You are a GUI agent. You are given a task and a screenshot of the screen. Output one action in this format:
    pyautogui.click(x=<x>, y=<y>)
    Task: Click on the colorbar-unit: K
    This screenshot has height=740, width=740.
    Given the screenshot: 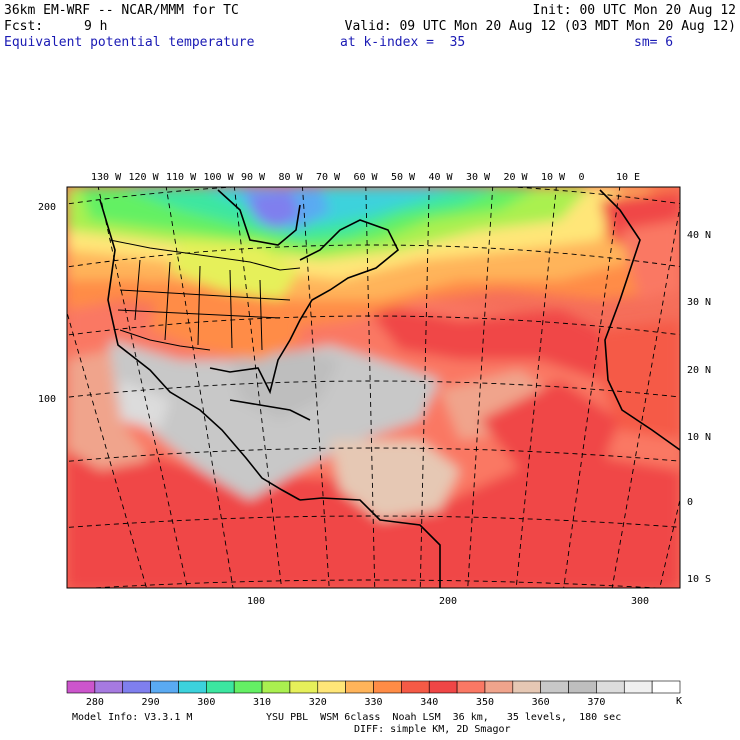 What is the action you would take?
    pyautogui.click(x=679, y=701)
    